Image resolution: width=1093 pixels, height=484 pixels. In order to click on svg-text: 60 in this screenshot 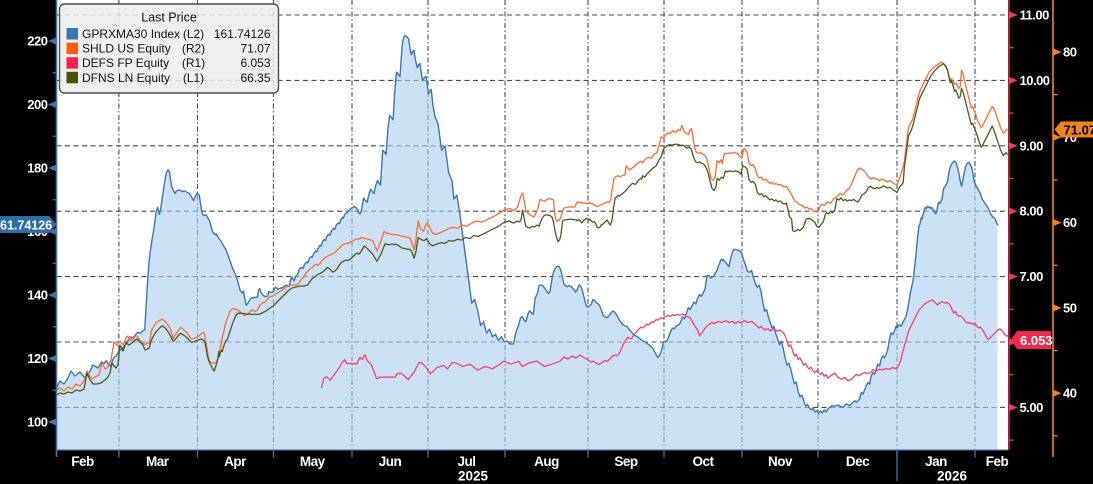, I will do `click(1070, 222)`.